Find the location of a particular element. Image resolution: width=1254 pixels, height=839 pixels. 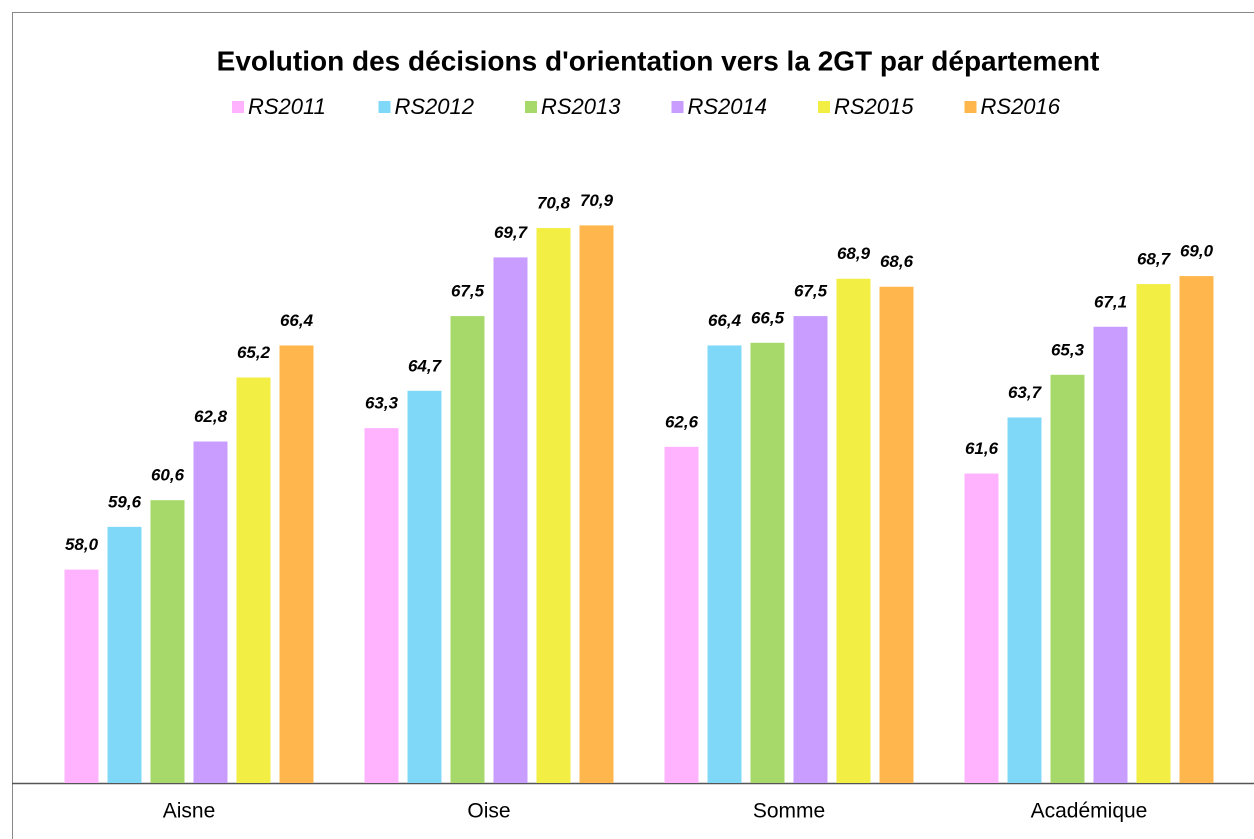

legend-label: RS2015 is located at coordinates (874, 106).